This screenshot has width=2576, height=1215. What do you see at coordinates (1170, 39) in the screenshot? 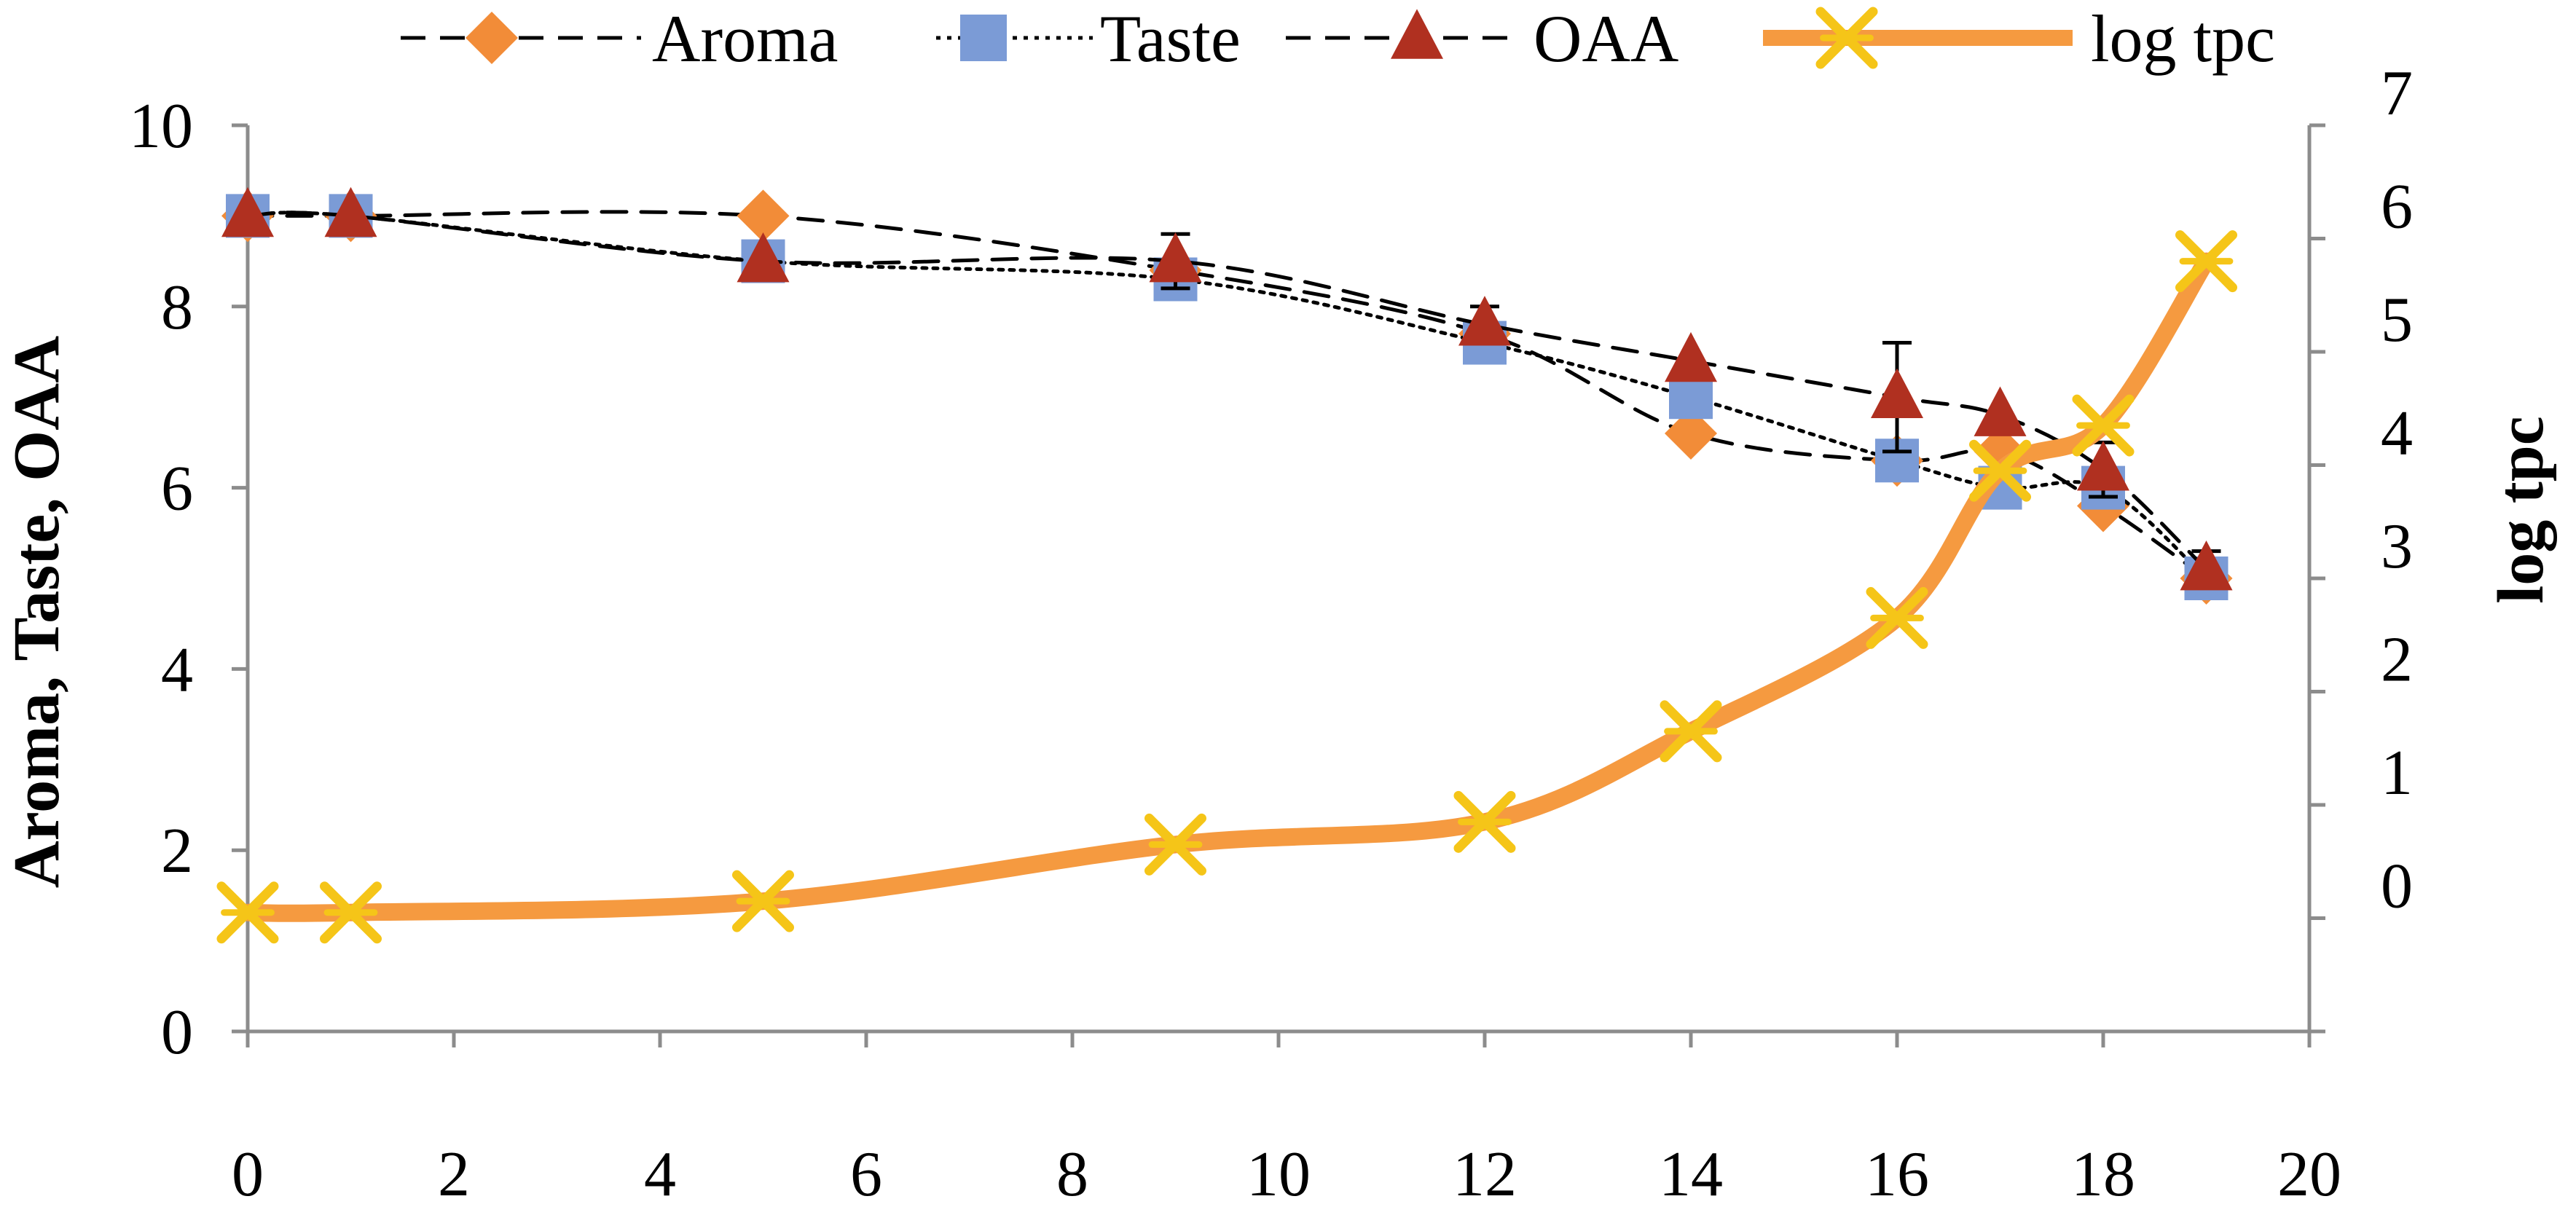
I see `legend-label: Taste` at bounding box center [1170, 39].